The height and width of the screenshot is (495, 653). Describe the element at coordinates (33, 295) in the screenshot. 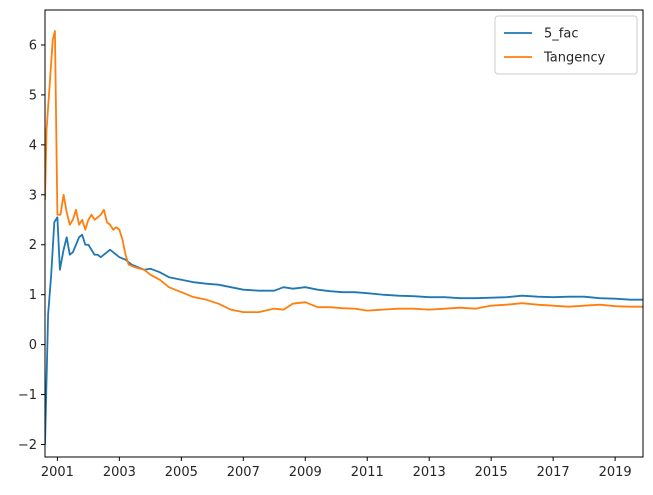

I see `y-tick-label: 1` at that location.